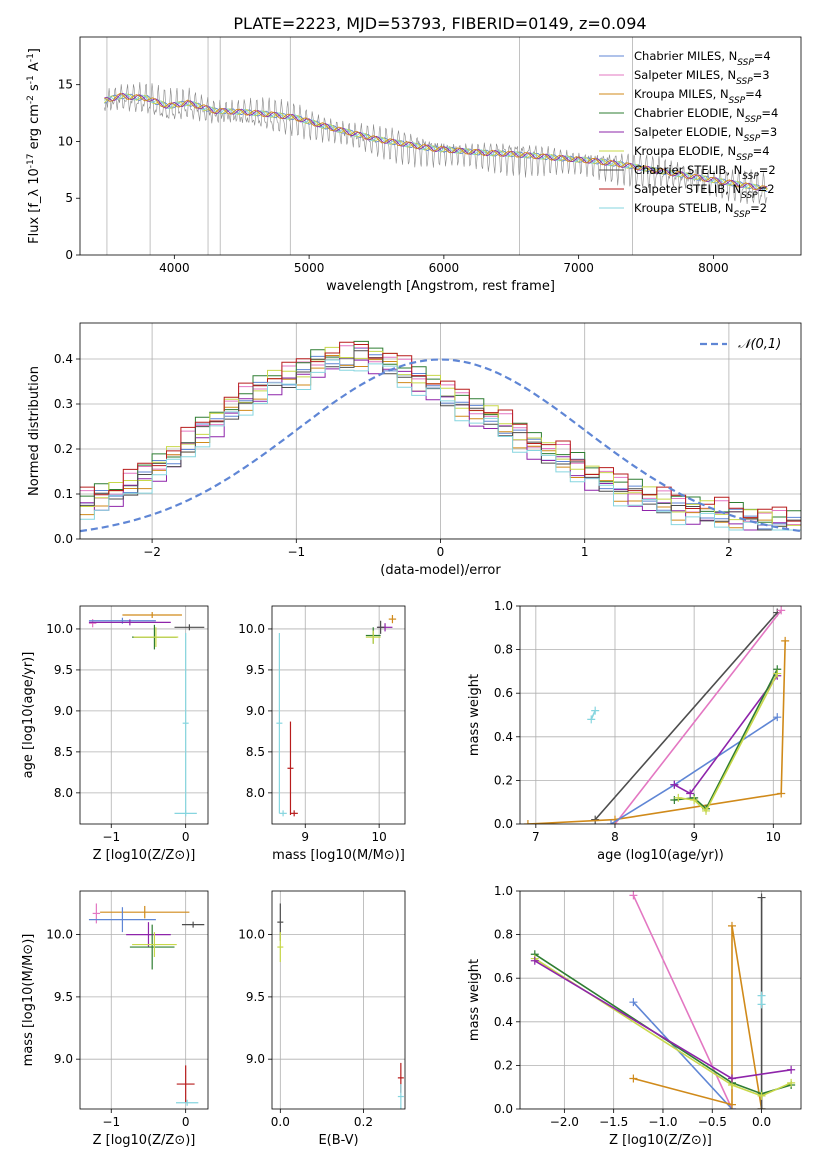 This screenshot has height=1170, width=819. What do you see at coordinates (702, 153) in the screenshot?
I see `legend-label: Kroupa ELODIE, NSSP=4` at bounding box center [702, 153].